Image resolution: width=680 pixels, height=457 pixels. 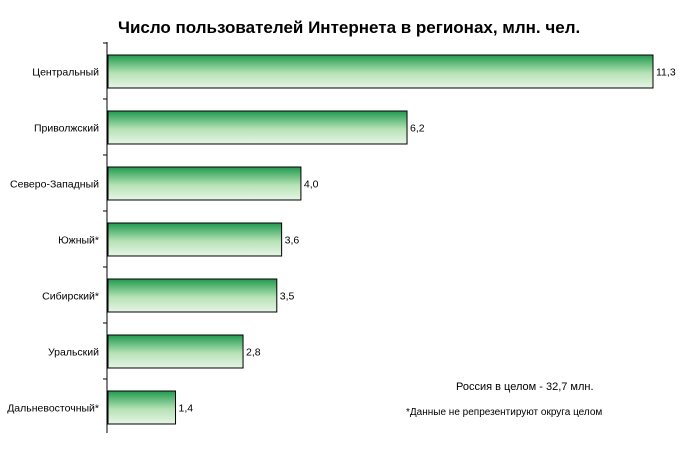 What do you see at coordinates (253, 353) in the screenshot?
I see `data-label: 2,8` at bounding box center [253, 353].